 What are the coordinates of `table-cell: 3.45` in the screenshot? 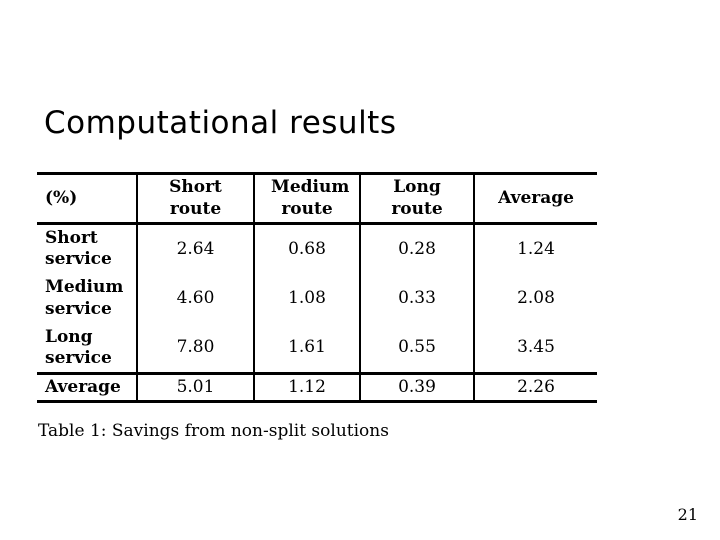 It's located at (535, 348).